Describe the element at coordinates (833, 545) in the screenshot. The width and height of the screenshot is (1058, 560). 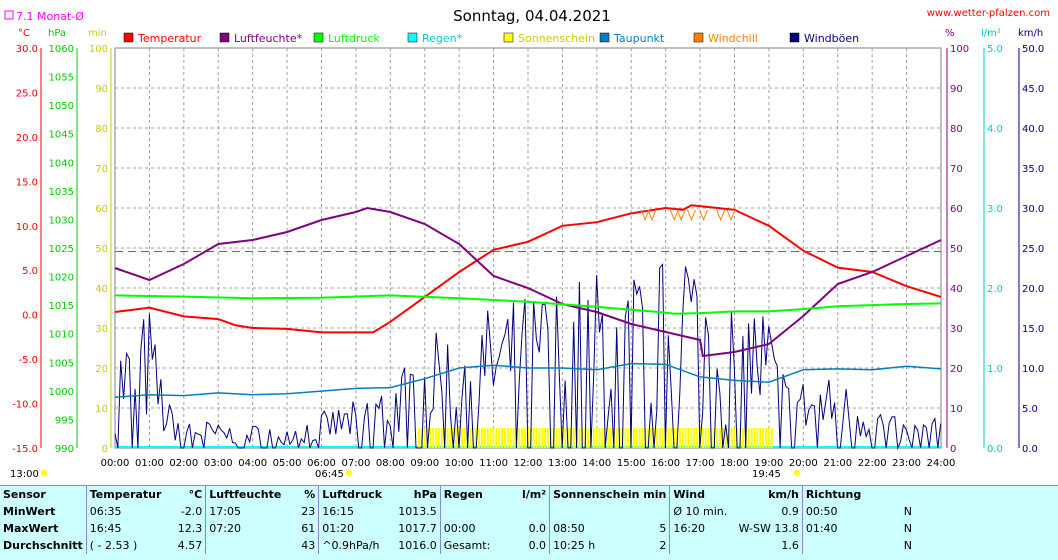
I see `dir-time` at that location.